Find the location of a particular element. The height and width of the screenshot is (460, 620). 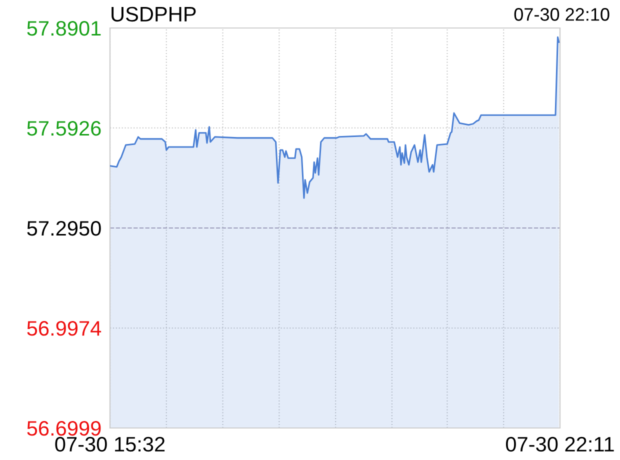

text: 07-30 22:10 is located at coordinates (562, 14).